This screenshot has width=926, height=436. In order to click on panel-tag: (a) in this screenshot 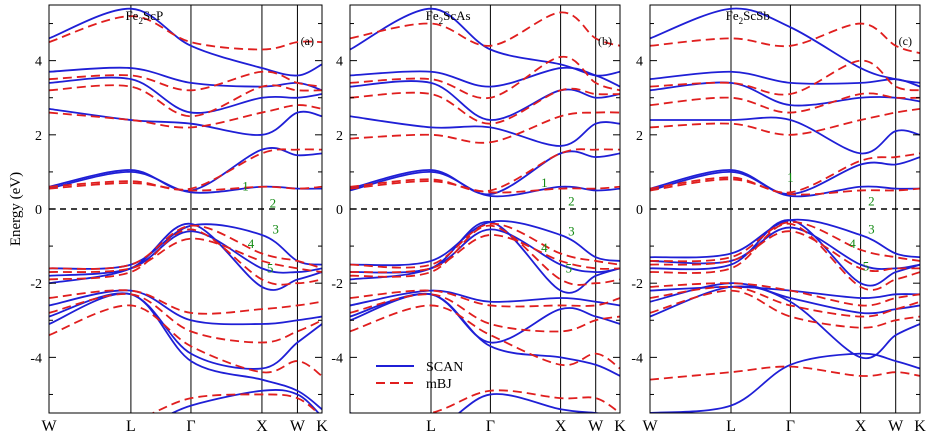, I will do `click(307, 41)`.